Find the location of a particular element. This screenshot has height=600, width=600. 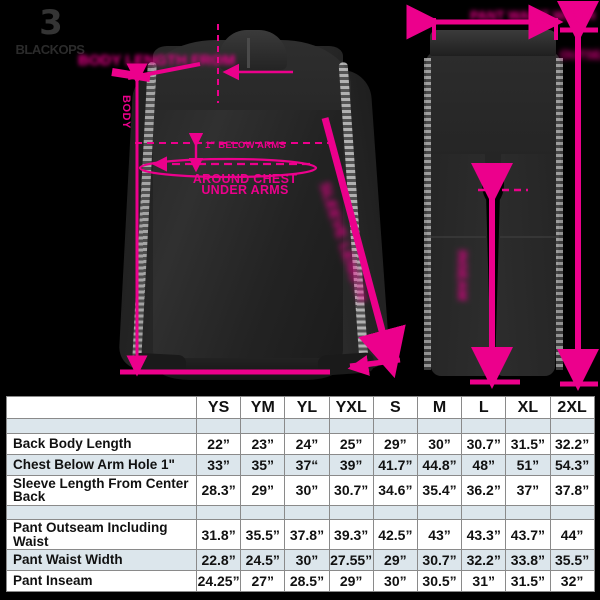

measurement-value-l: 30.7” is located at coordinates (484, 443).